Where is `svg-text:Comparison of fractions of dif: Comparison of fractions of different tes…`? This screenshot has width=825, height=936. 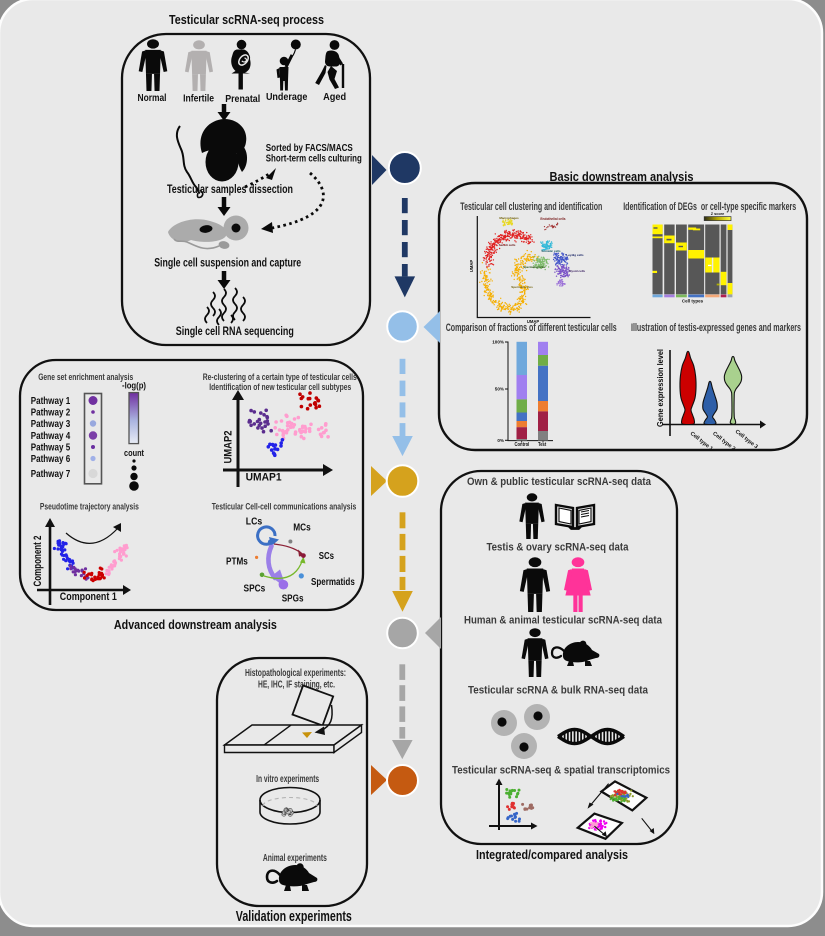 svg-text:Comparison of fractions of dif: Comparison of fractions of different tes… is located at coordinates (531, 328).